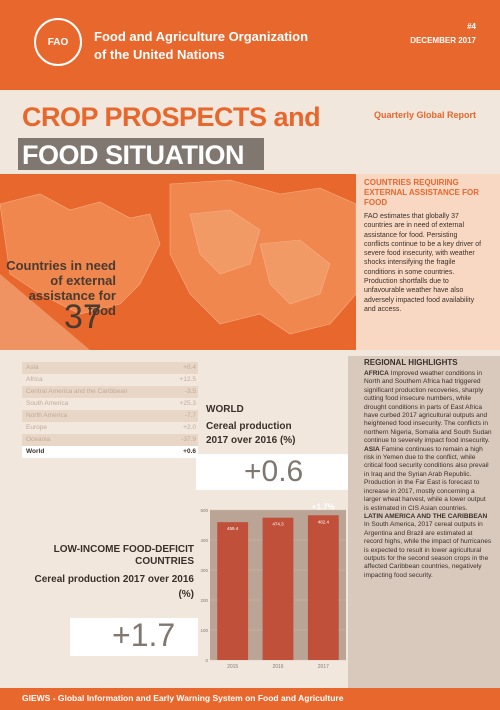  I want to click on lifdc-value-band, so click(134, 637).